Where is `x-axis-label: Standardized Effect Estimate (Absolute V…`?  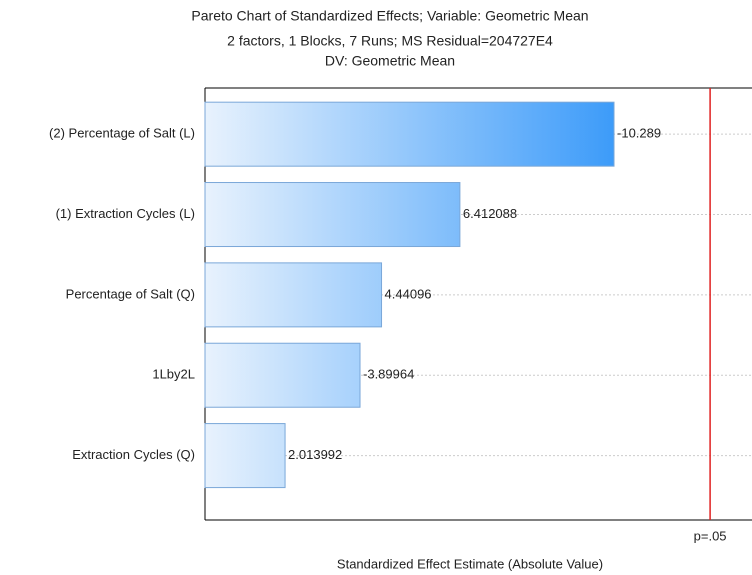
x-axis-label: Standardized Effect Estimate (Absolute V… is located at coordinates (470, 563).